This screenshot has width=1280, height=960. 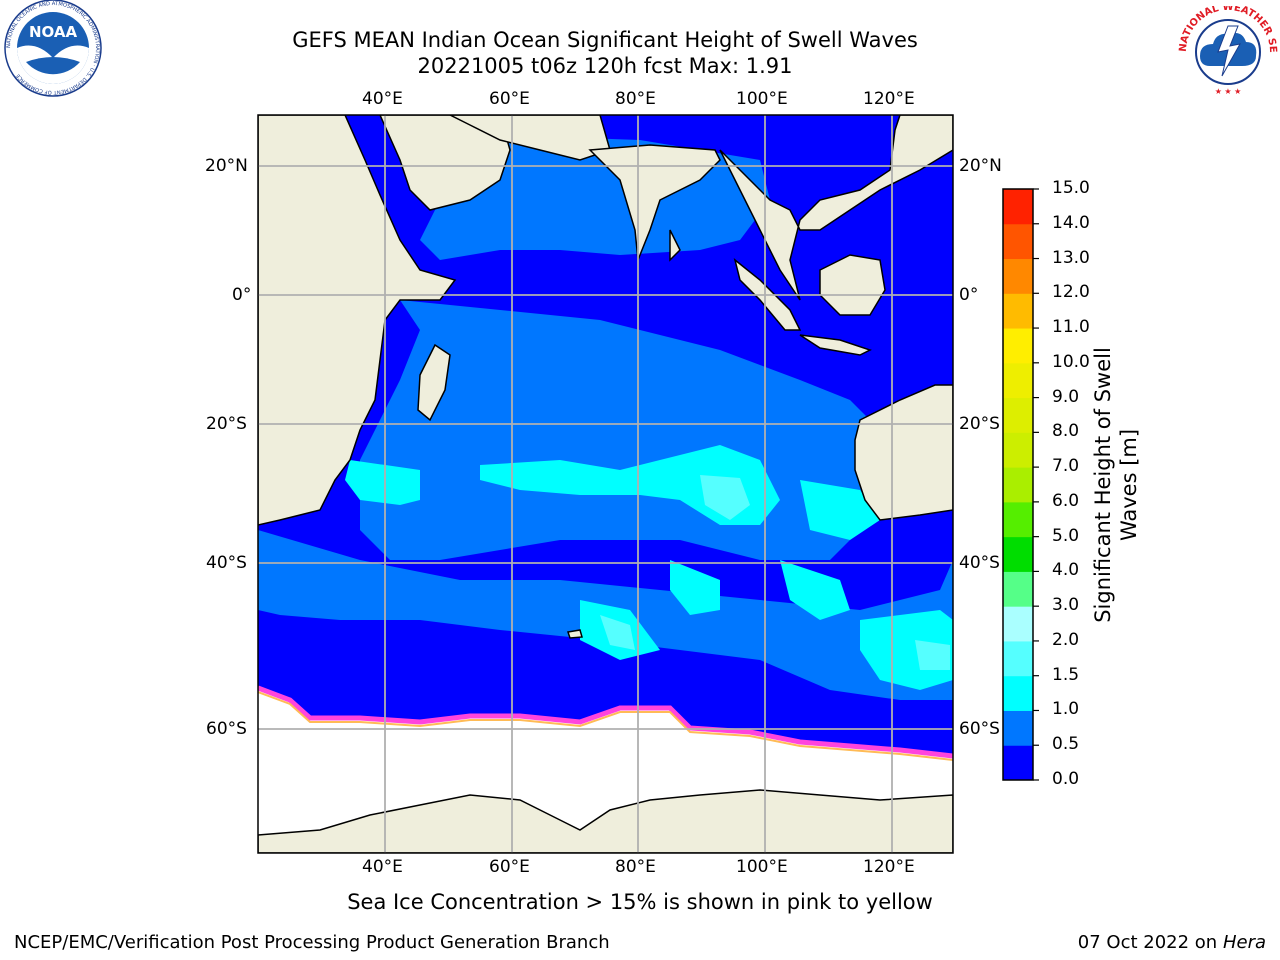 I want to click on colorbar-label-6.0: 6.0, so click(x=1066, y=500).